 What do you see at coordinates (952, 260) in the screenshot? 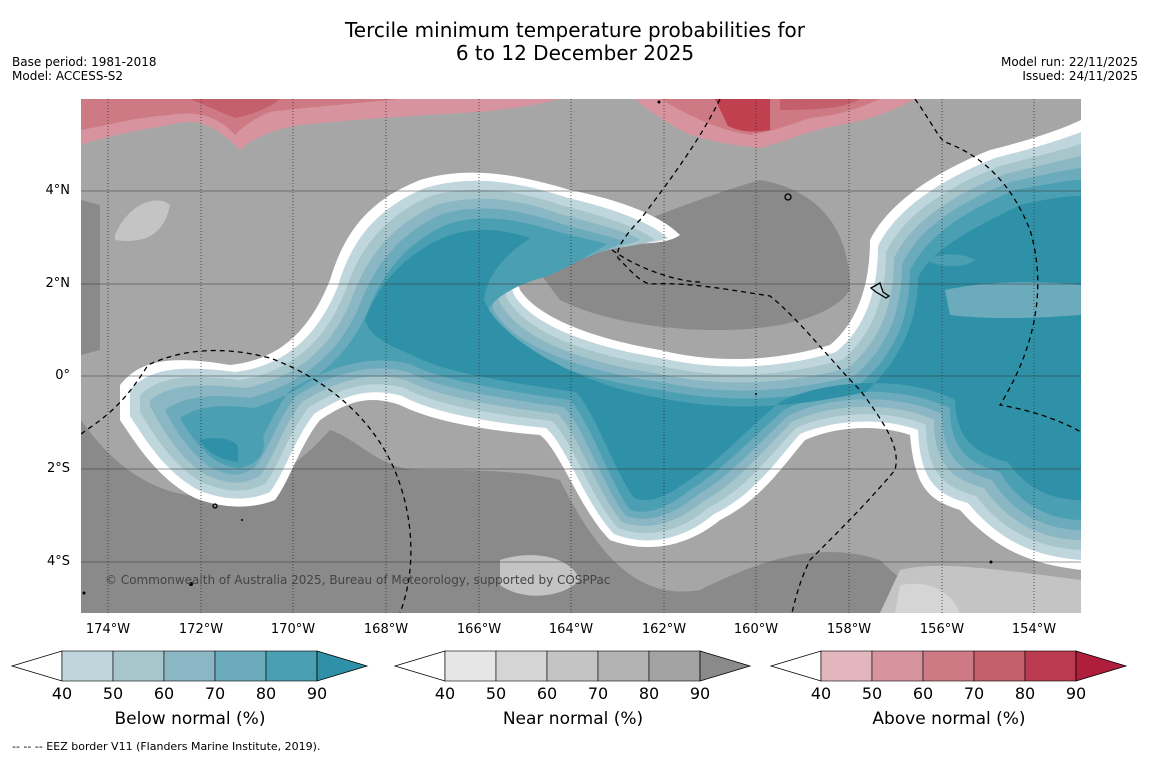
I see `below-normal-east-dark` at bounding box center [952, 260].